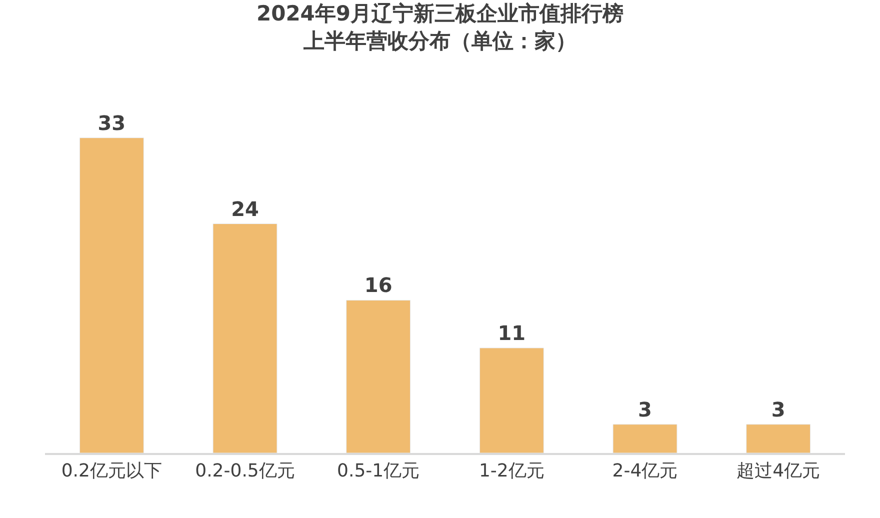 This screenshot has width=880, height=518. Describe the element at coordinates (378, 471) in the screenshot. I see `x-tick-label: 0.5-1亿元` at that location.